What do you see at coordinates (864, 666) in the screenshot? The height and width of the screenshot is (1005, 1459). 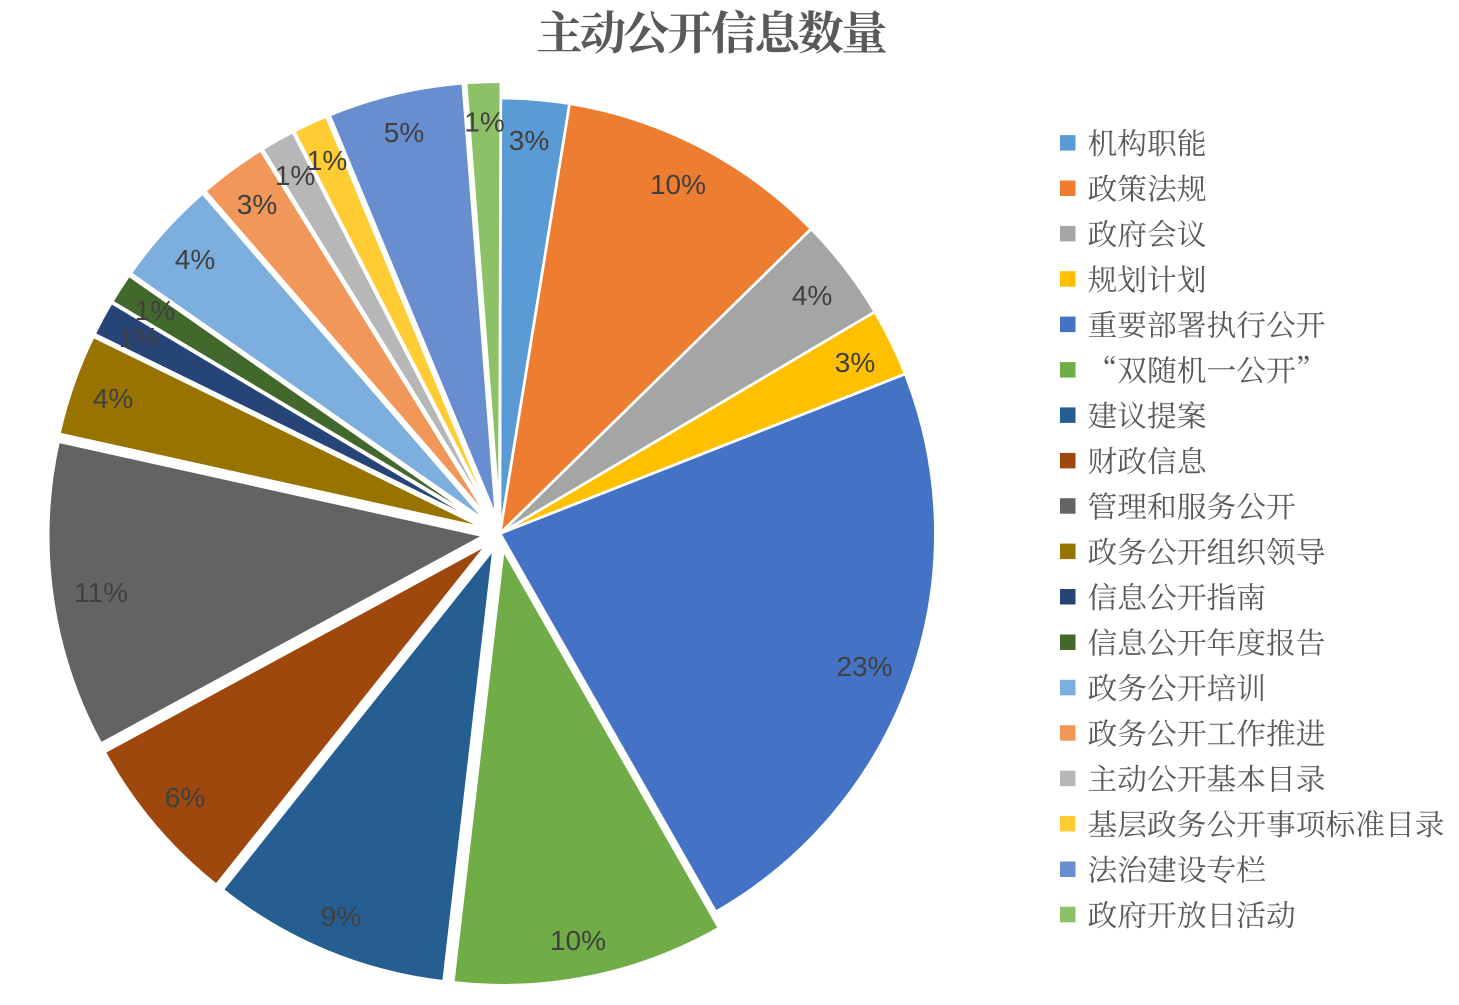 I see `svg-text: 23%` at bounding box center [864, 666].